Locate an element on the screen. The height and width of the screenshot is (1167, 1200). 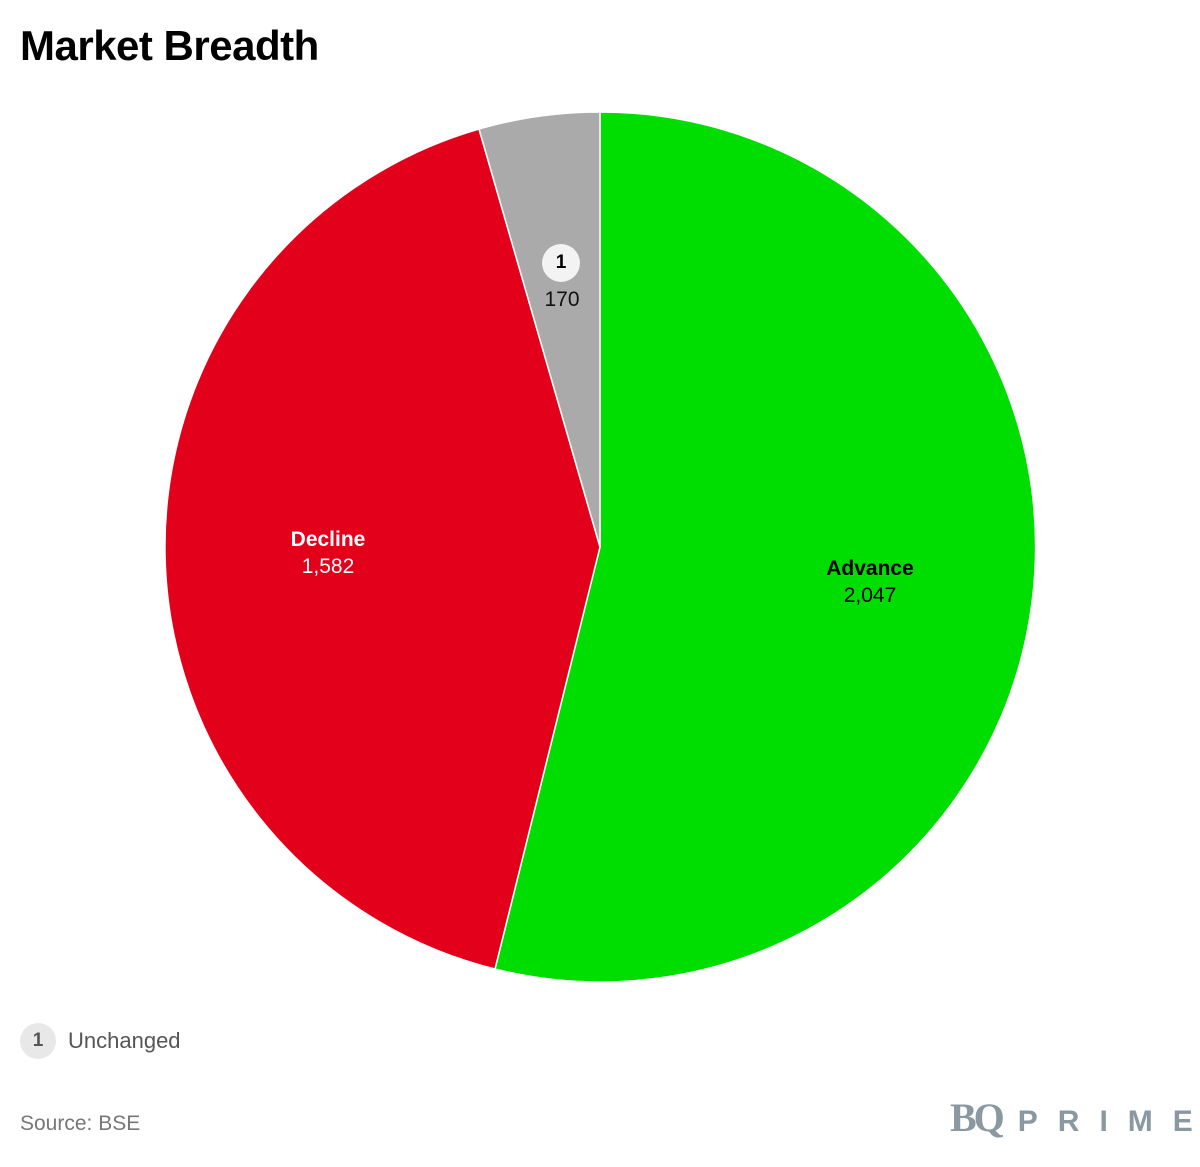
bq-prime-logo: BQ PRIME is located at coordinates (1075, 1117).